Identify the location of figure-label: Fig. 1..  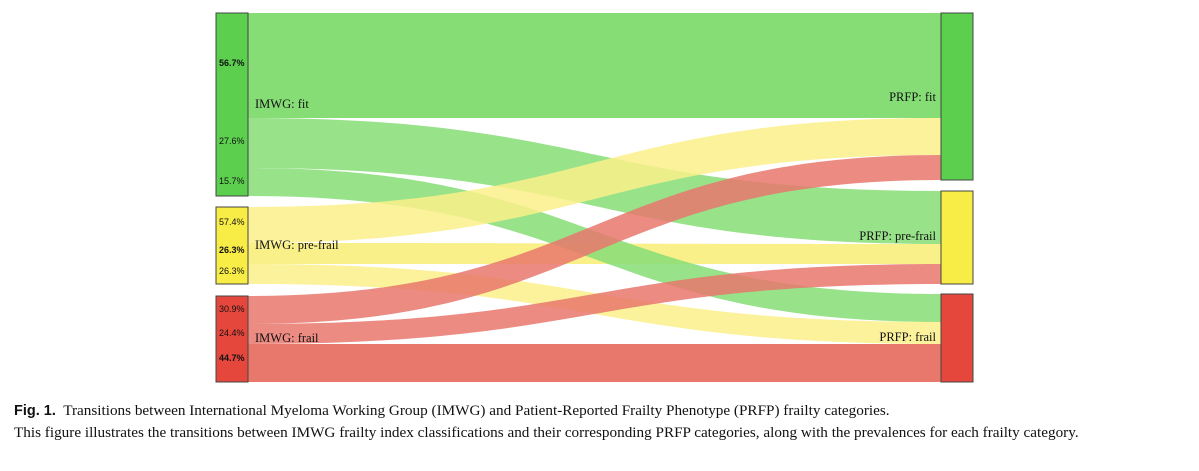
(35, 411).